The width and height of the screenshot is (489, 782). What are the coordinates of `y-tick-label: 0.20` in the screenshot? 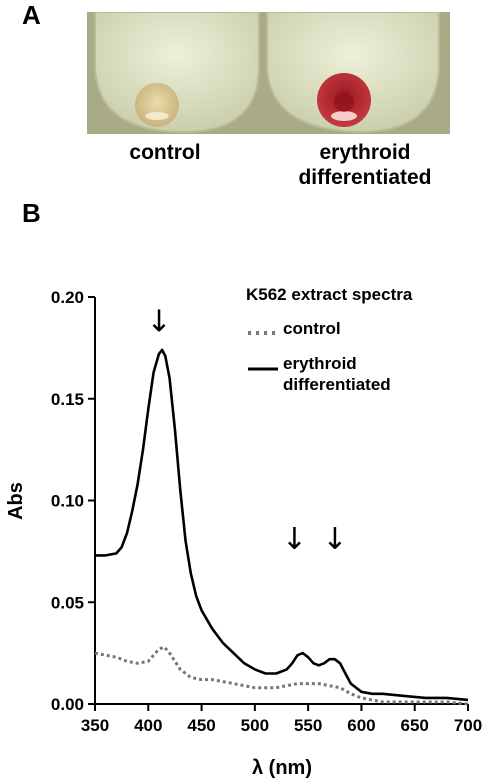 It's located at (67, 297).